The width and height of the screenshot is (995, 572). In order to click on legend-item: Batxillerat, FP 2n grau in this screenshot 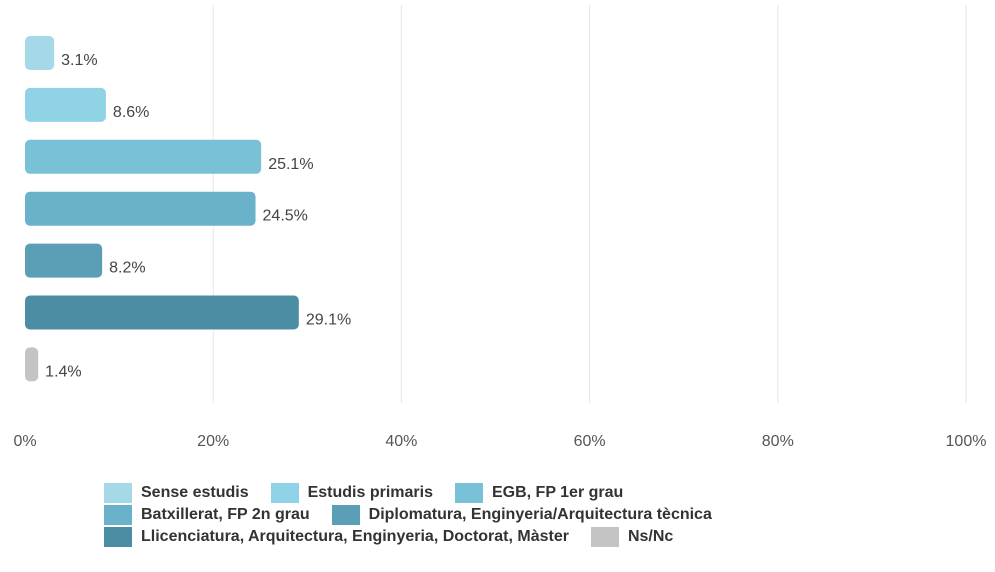, I will do `click(207, 515)`.